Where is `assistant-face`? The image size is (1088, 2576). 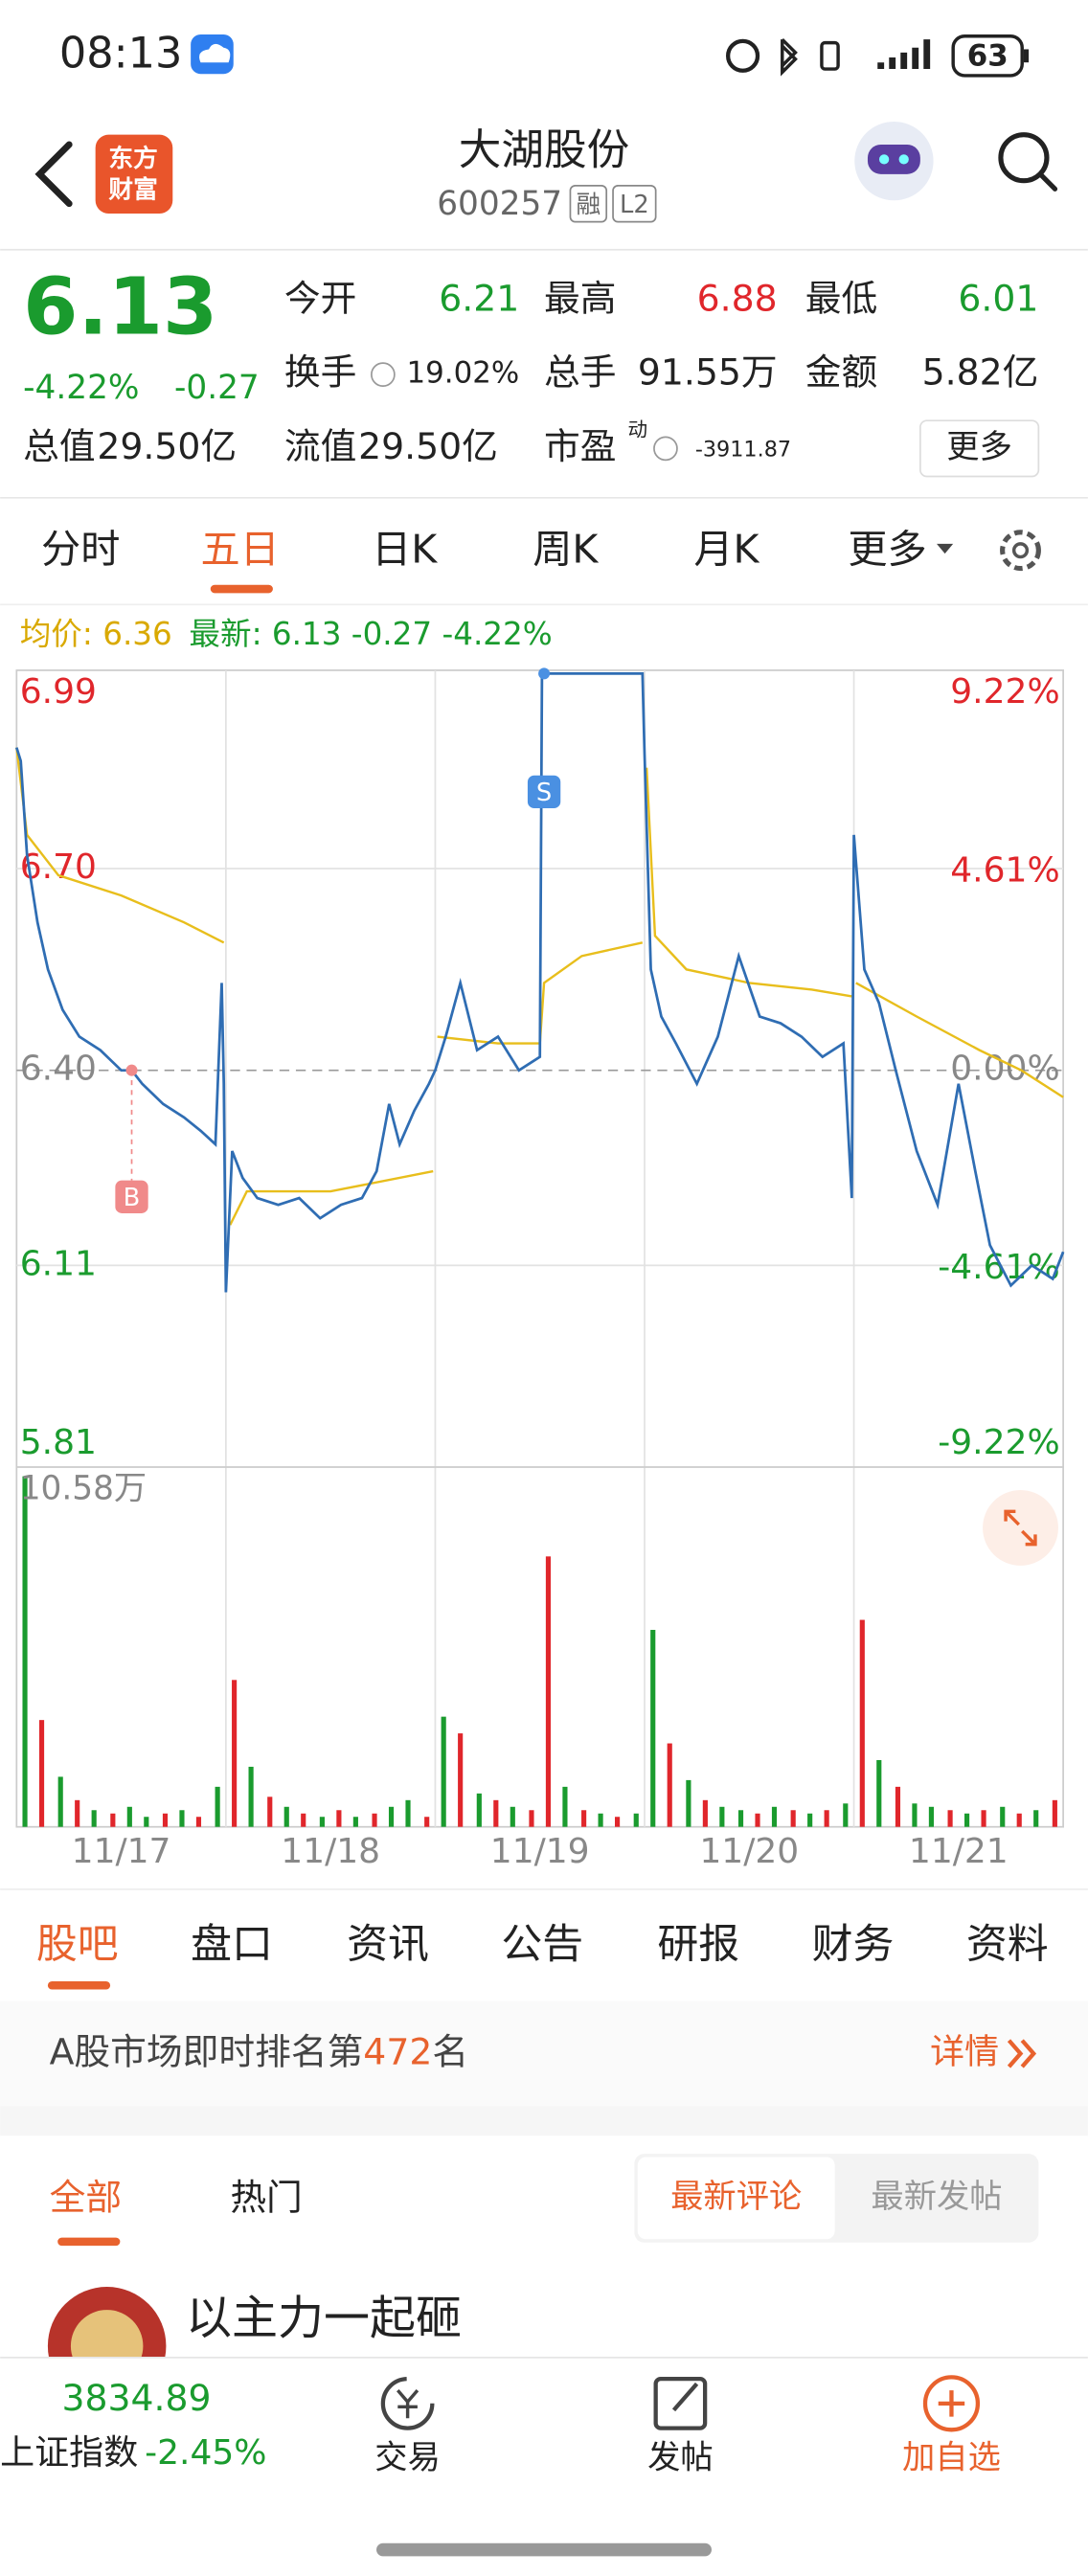
assistant-face is located at coordinates (893, 159).